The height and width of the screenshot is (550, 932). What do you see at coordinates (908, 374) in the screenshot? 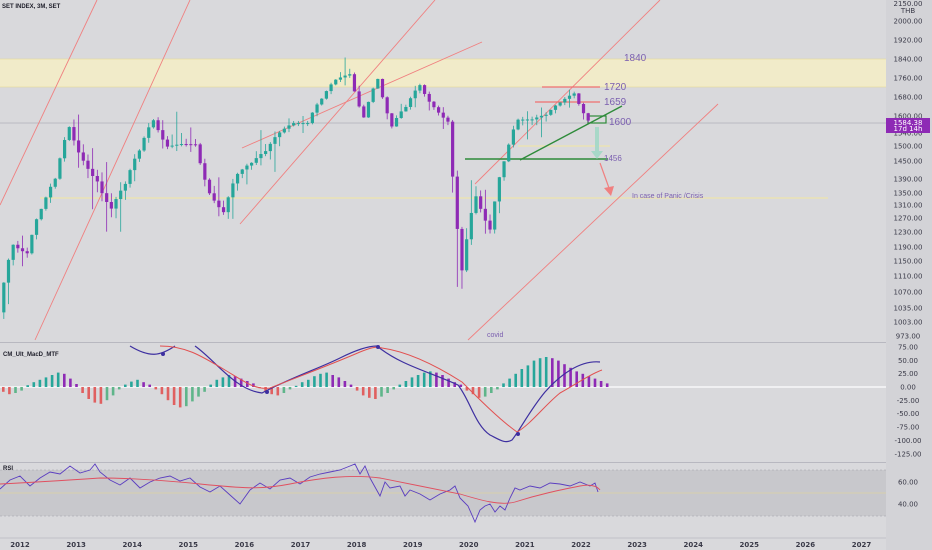
I see `macd-tick-label: 25.00` at bounding box center [908, 374].